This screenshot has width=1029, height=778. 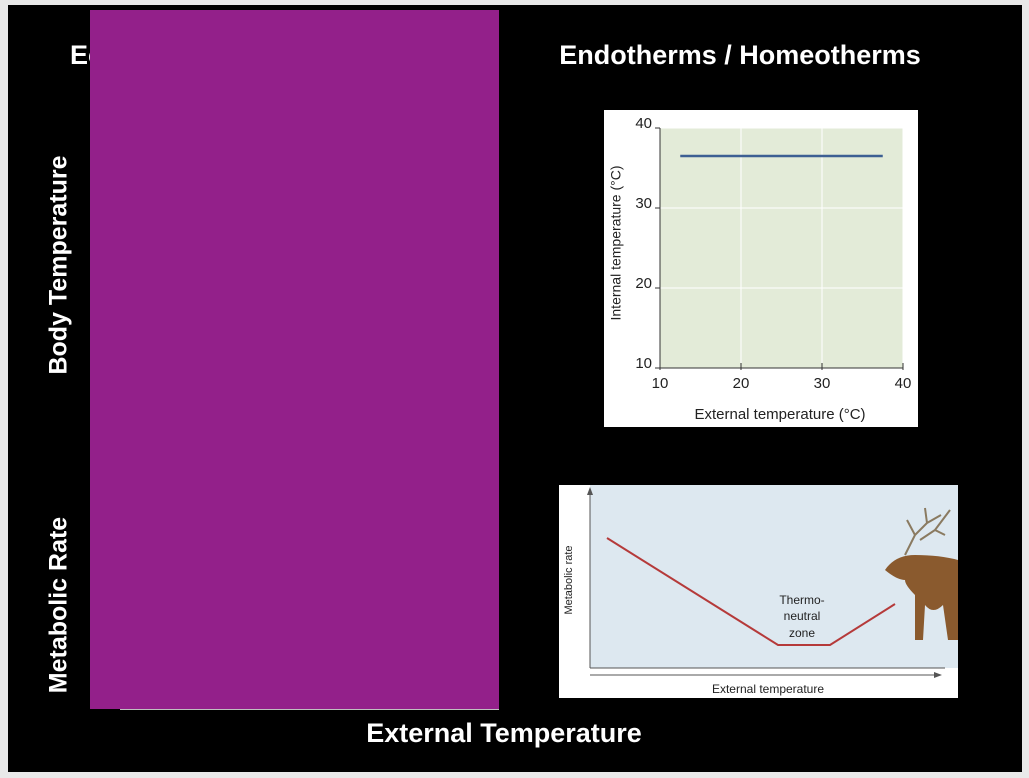 I want to click on y-tick-label: 20, so click(x=643, y=283).